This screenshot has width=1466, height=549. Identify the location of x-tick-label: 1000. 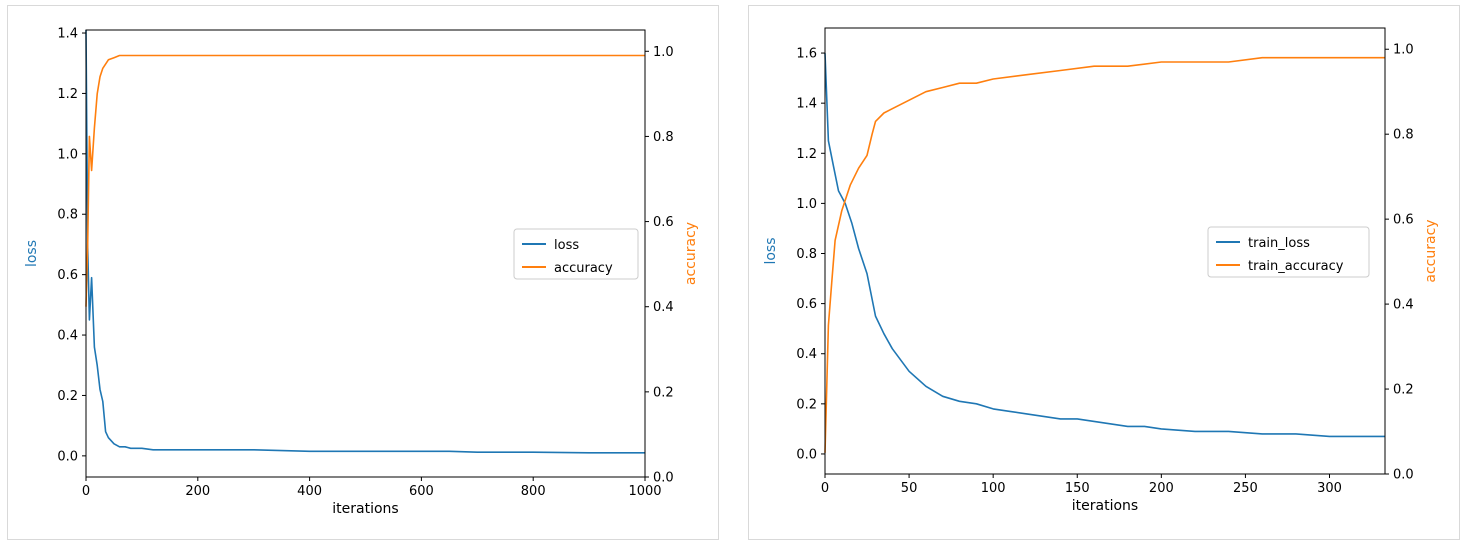
(644, 491).